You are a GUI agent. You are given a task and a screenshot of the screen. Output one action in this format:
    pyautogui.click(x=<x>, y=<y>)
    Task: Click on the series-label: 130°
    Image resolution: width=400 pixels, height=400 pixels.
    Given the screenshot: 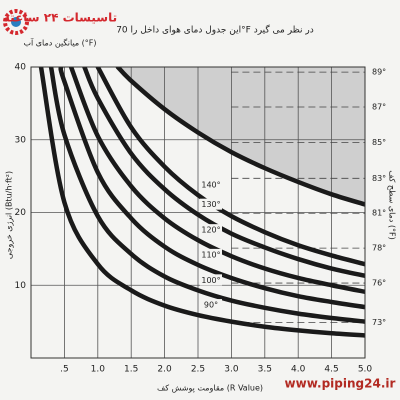 What is the action you would take?
    pyautogui.click(x=210, y=204)
    